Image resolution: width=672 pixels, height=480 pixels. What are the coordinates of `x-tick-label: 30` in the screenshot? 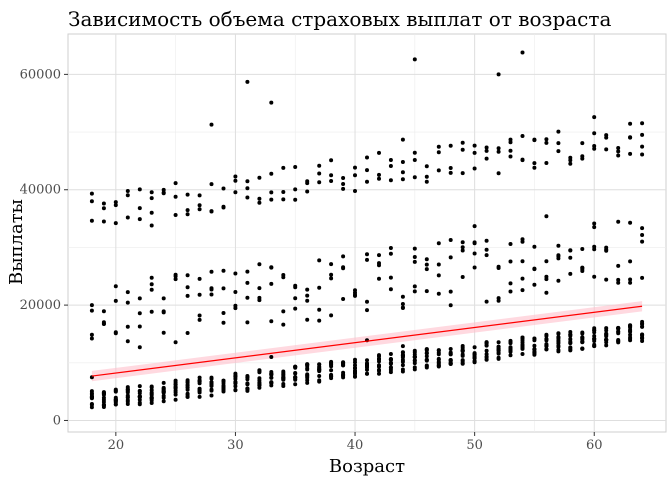 It's located at (235, 445).